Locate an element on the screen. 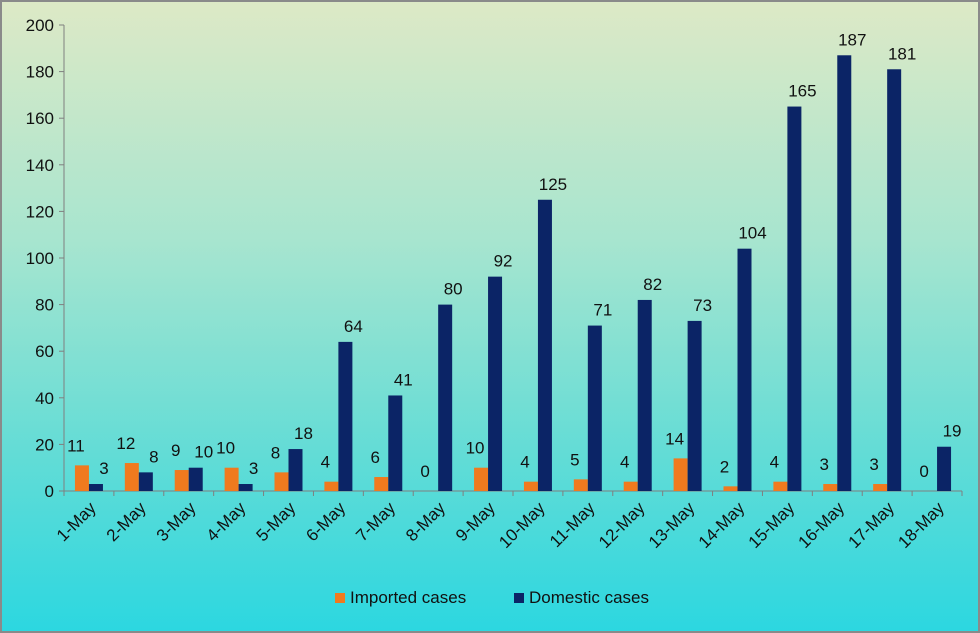 Image resolution: width=980 pixels, height=633 pixels. y-tick-label: 140 is located at coordinates (40, 165).